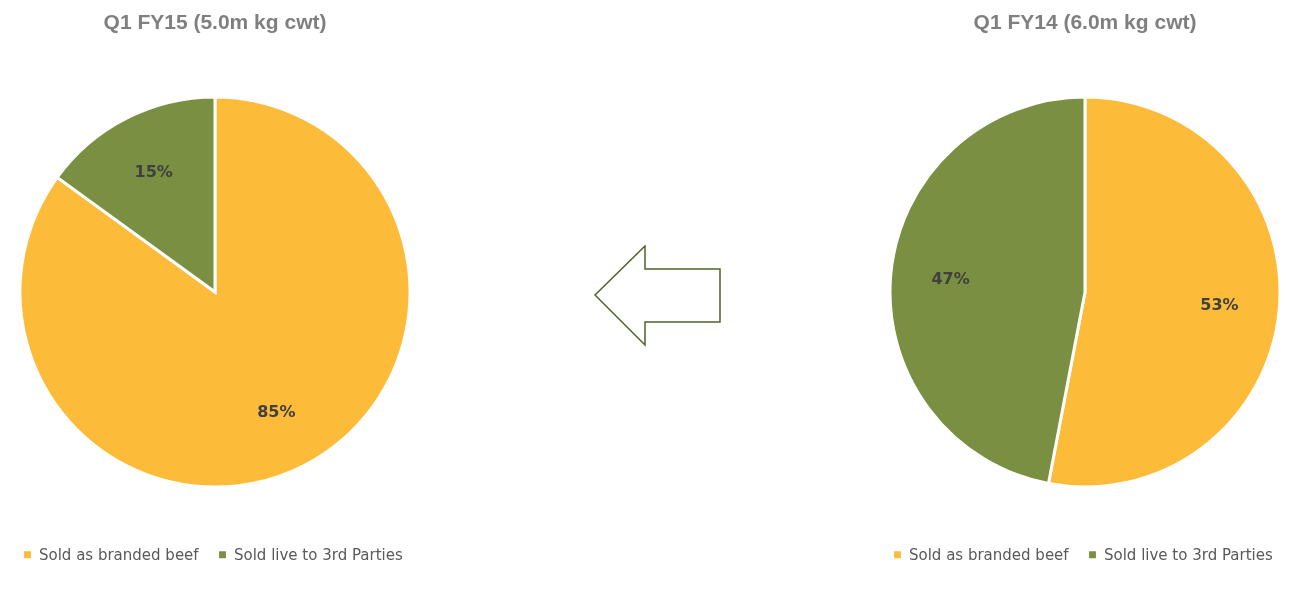  I want to click on data-label: 15%, so click(153, 171).